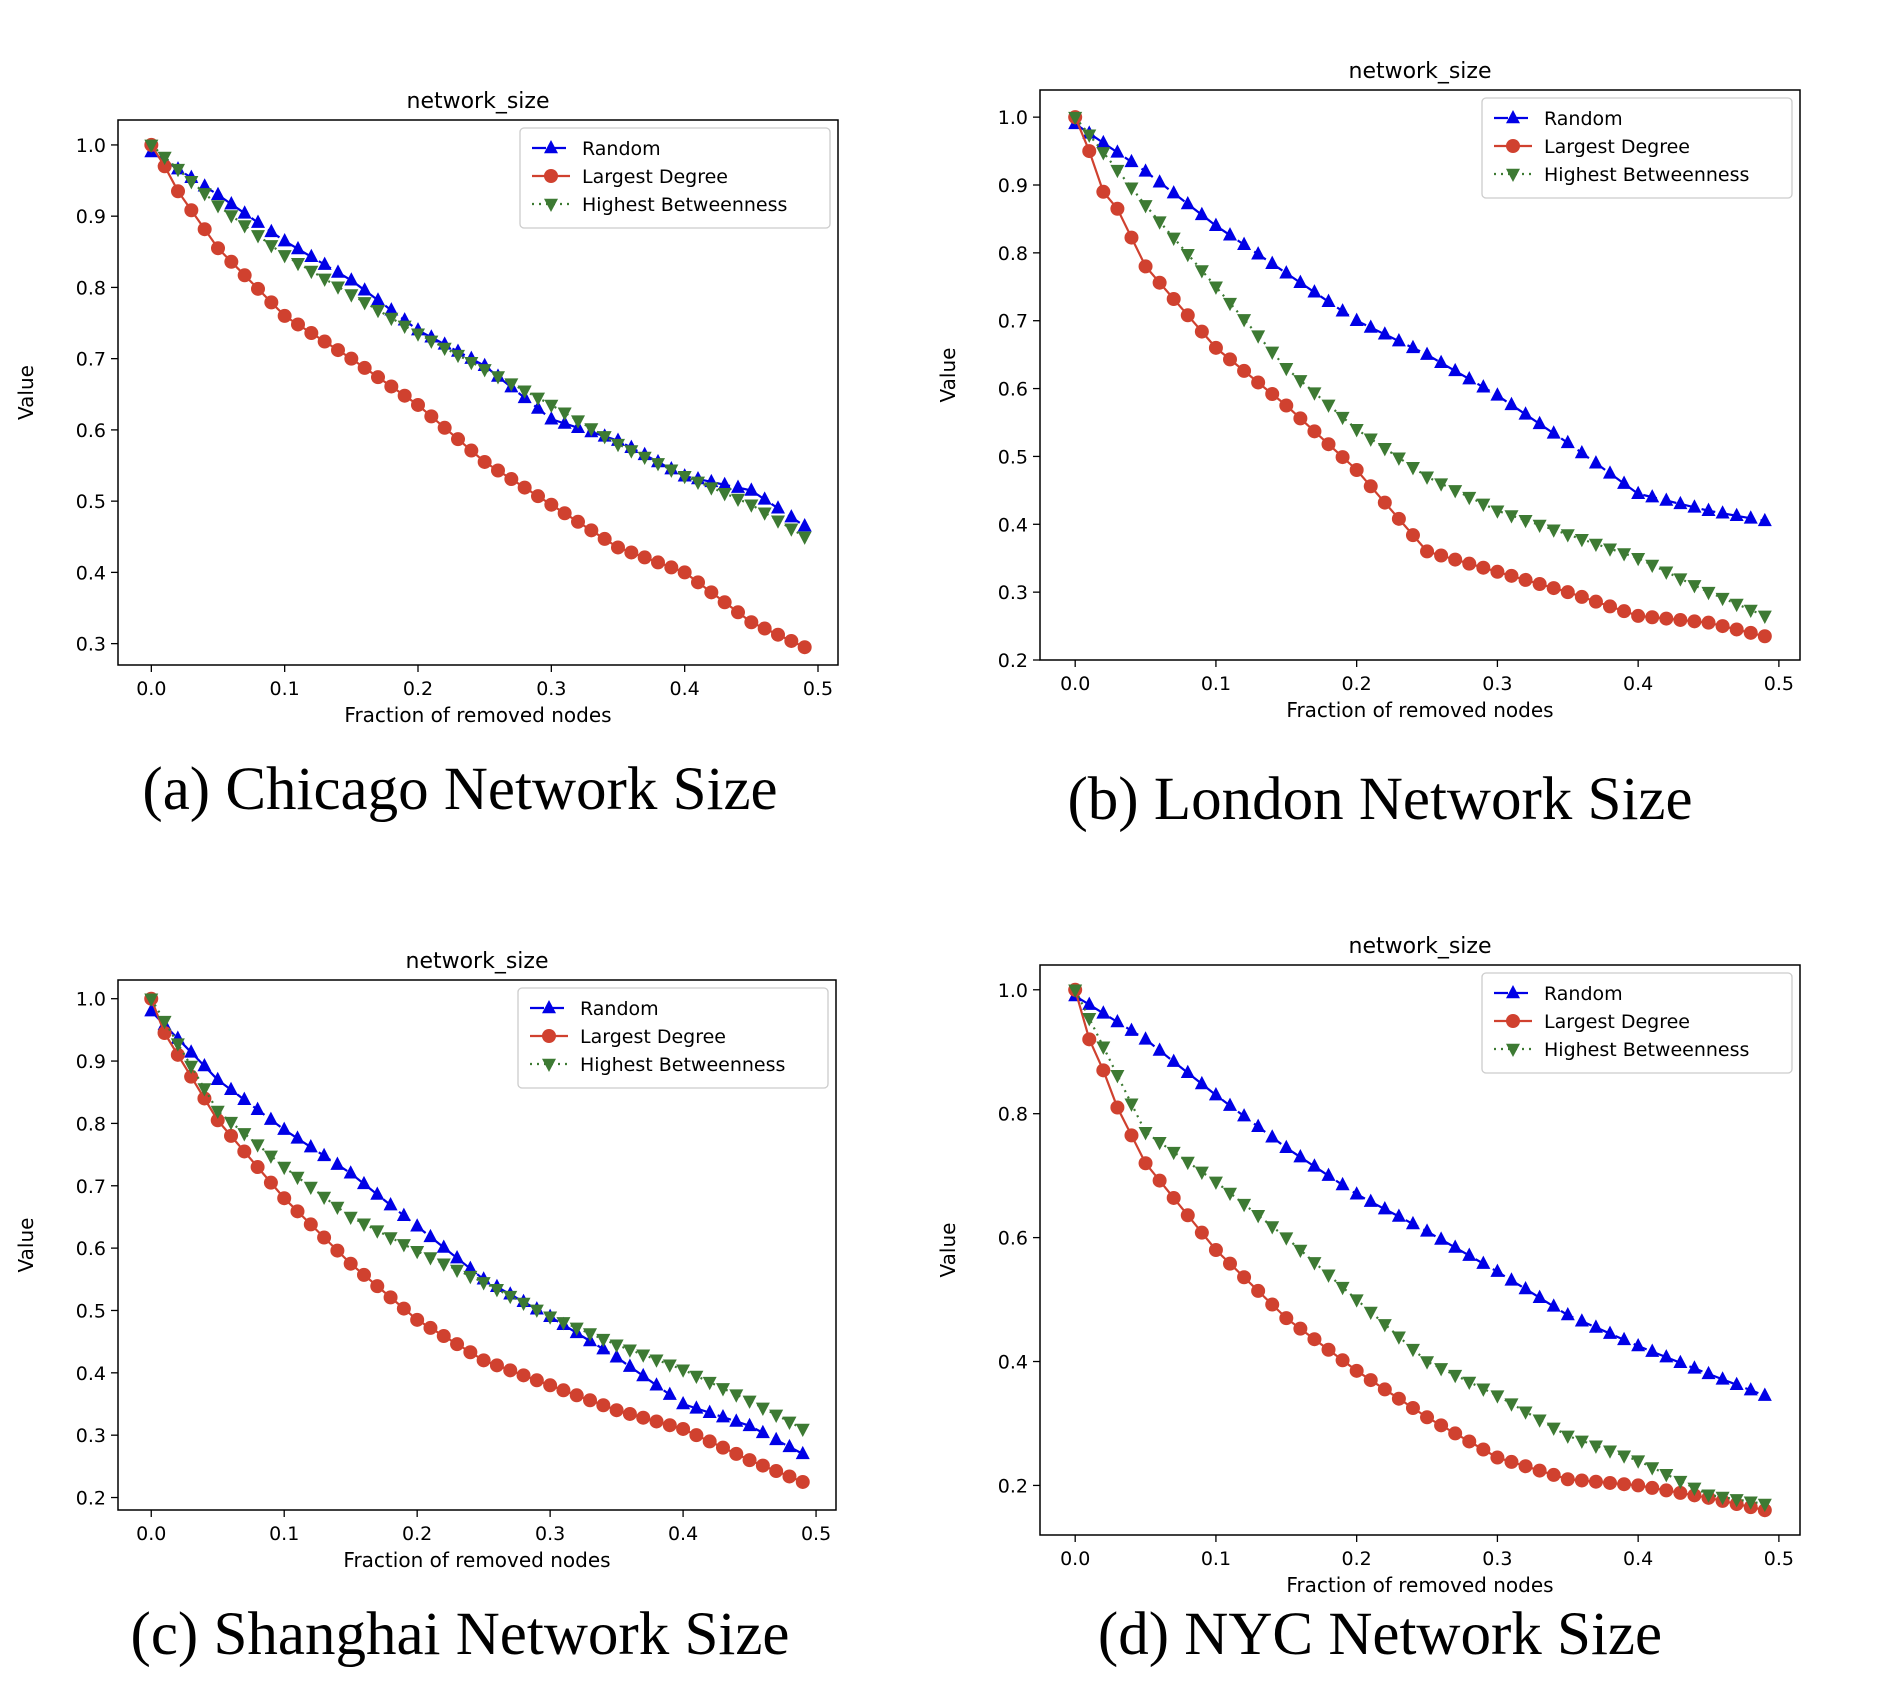 The height and width of the screenshot is (1706, 1894). What do you see at coordinates (1216, 684) in the screenshot?
I see `x-tick-label: 0.1` at bounding box center [1216, 684].